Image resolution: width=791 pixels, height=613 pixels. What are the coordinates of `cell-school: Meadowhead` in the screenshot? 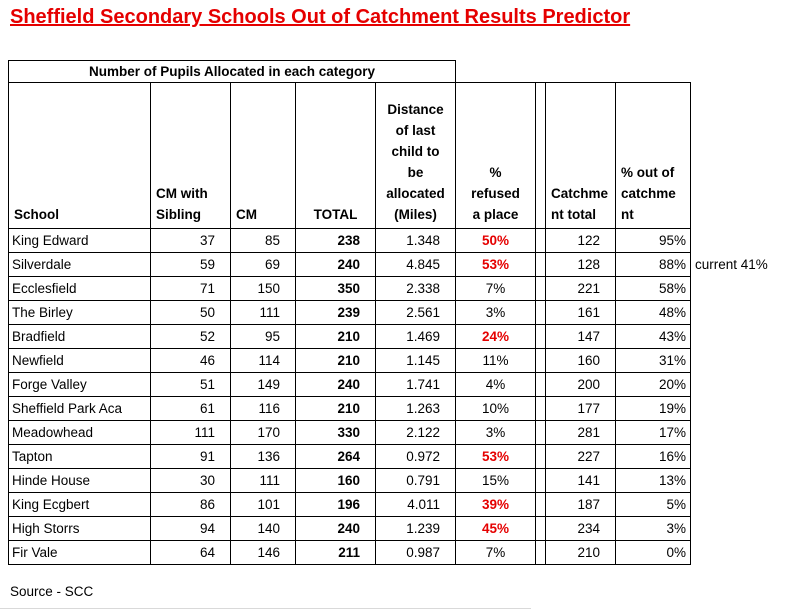 It's located at (79, 432).